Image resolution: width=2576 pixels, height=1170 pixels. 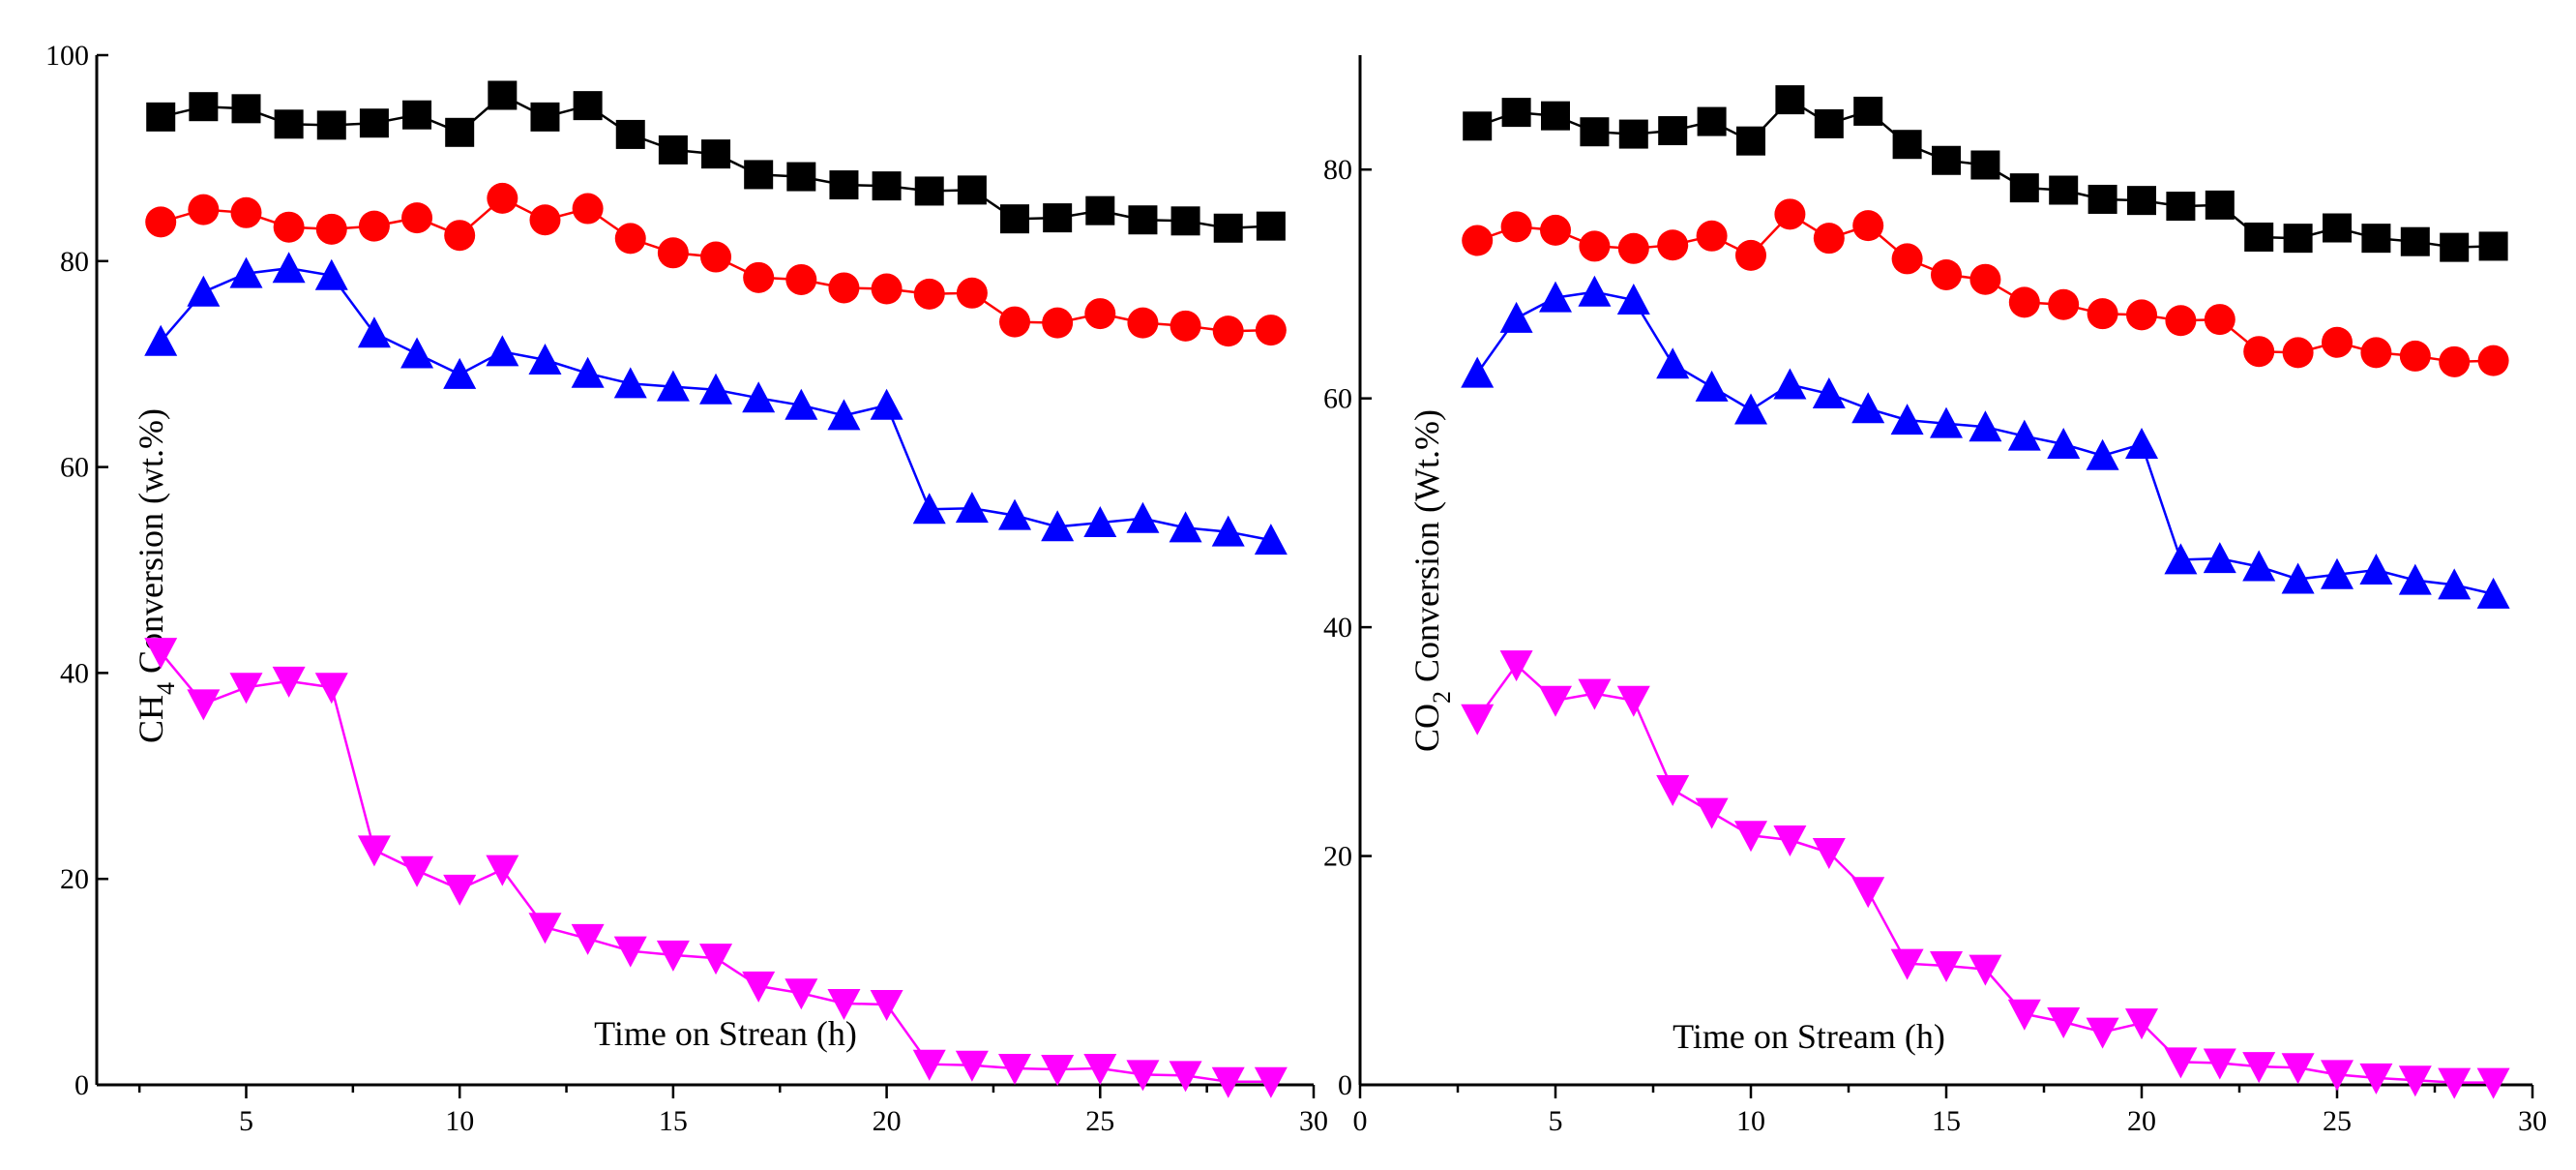 I want to click on x-tick-label: 20, so click(x=2141, y=1121).